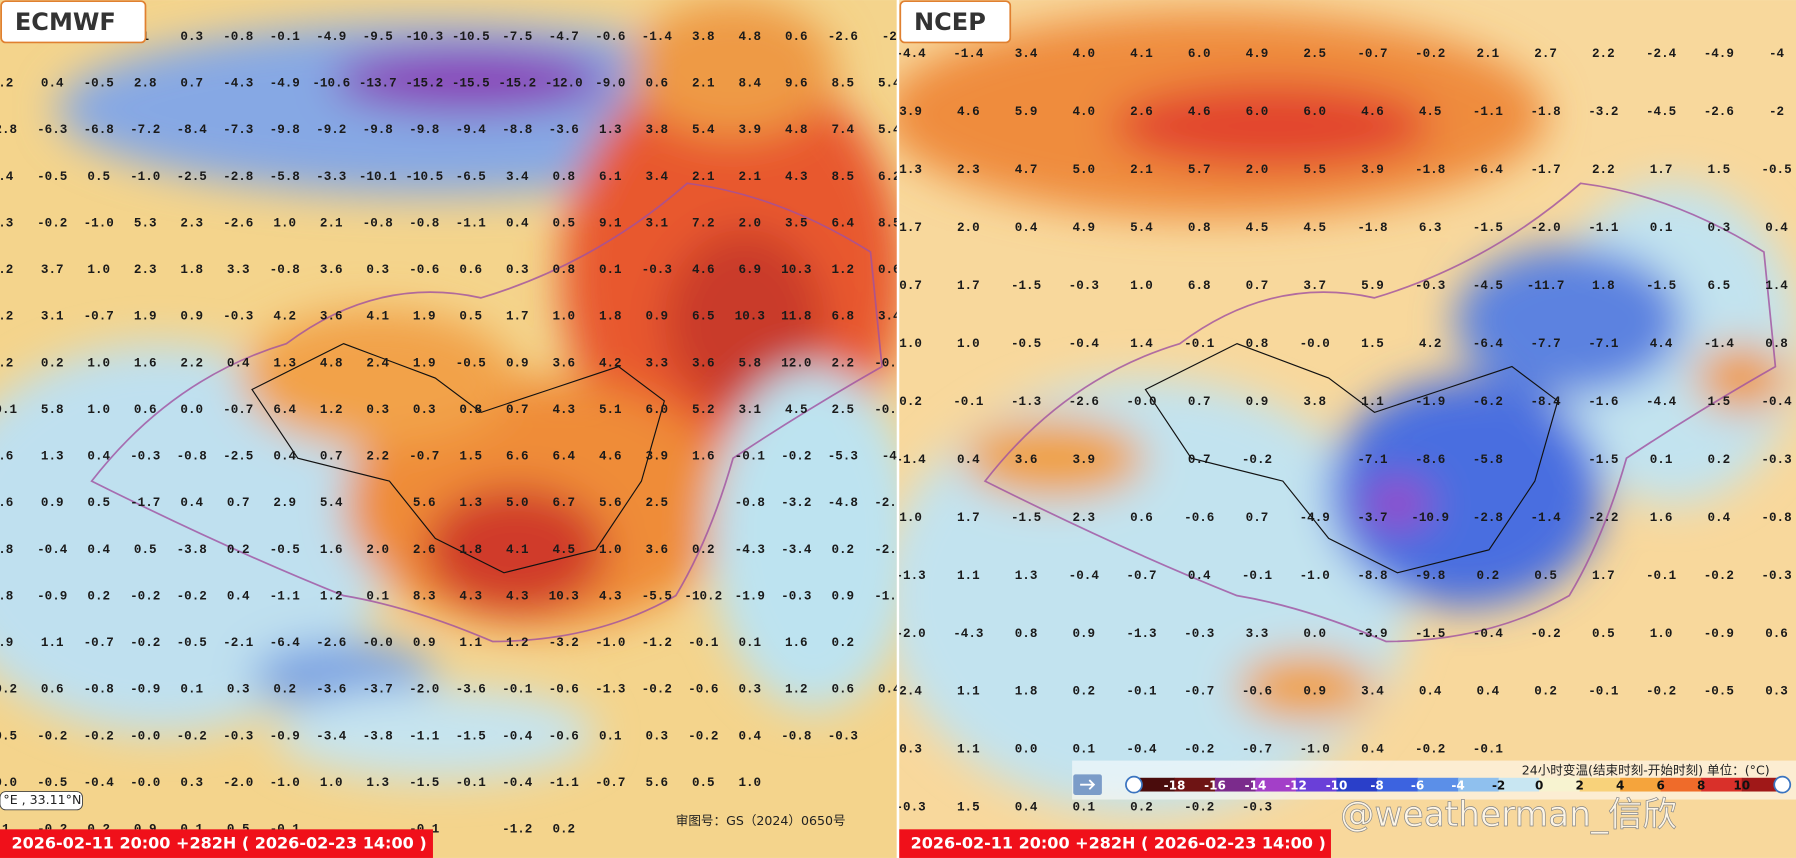 This screenshot has width=1796, height=858. Describe the element at coordinates (1641, 784) in the screenshot. I see `colorbar-segment` at that location.